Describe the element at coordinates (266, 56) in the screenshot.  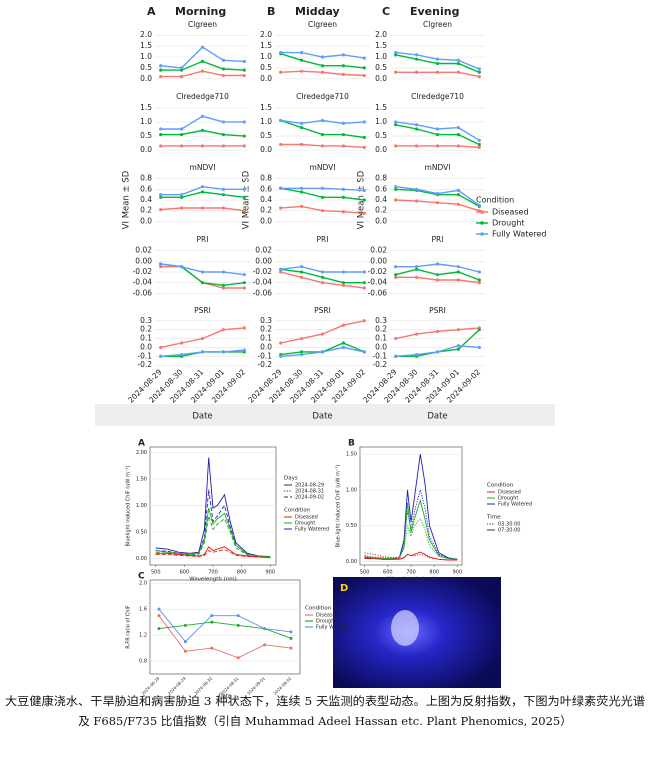
I see `y-tick-label: 1.0` at that location.